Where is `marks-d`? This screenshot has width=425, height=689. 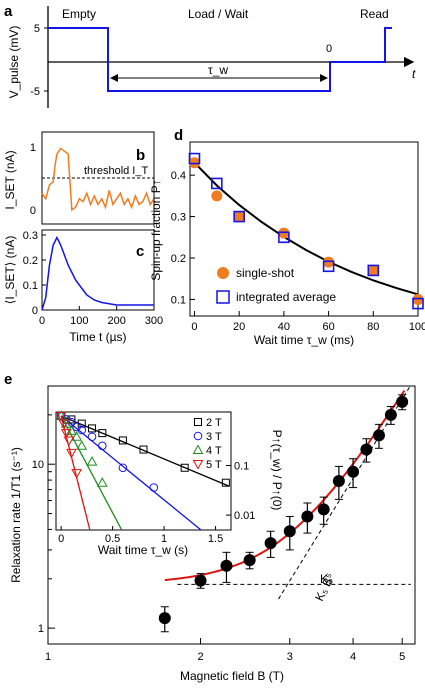
marks-d is located at coordinates (306, 231).